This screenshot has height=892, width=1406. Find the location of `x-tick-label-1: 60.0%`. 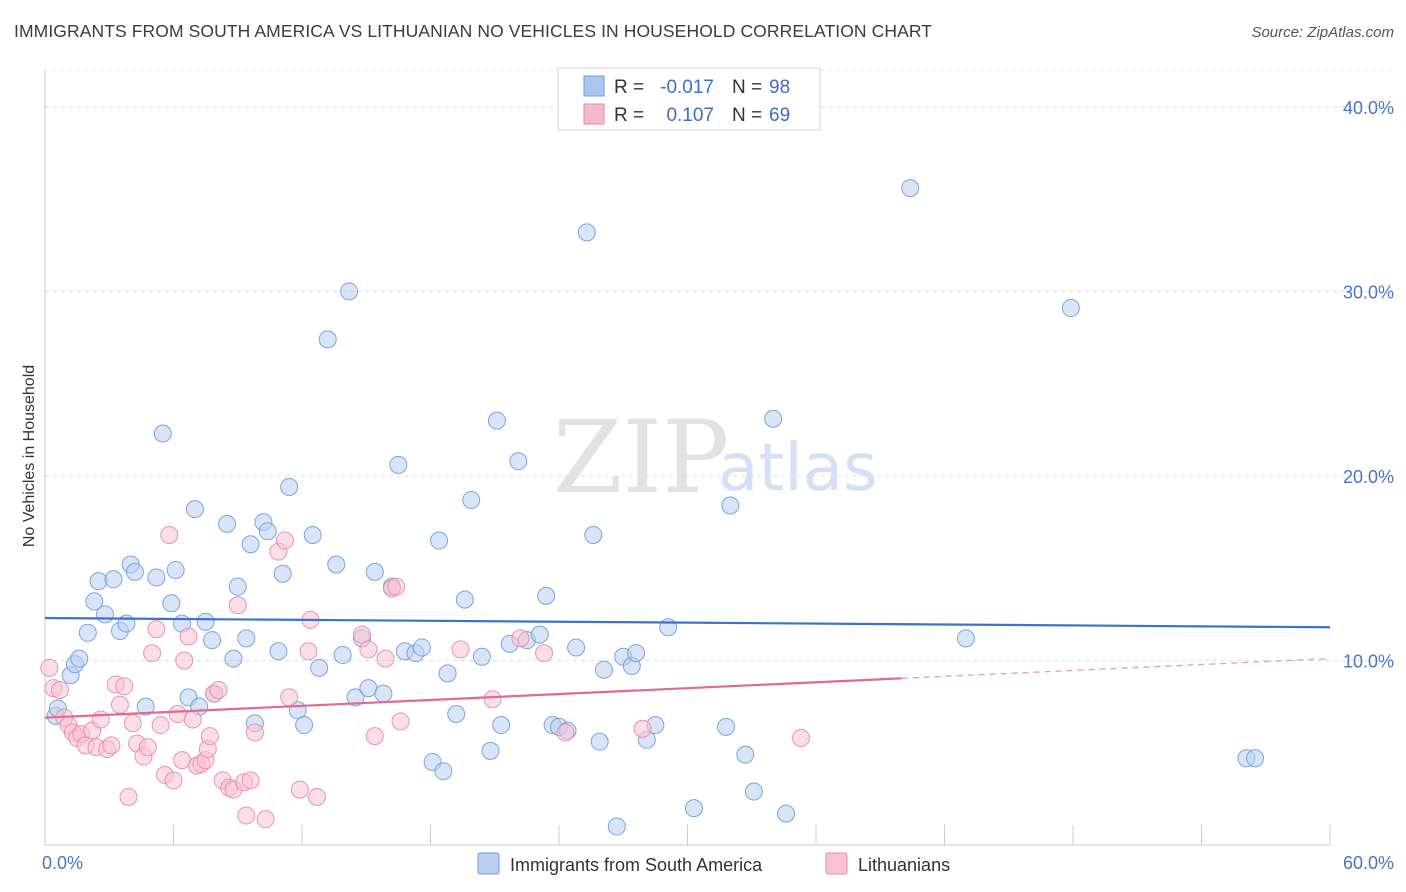

x-tick-label-1: 60.0% is located at coordinates (1368, 863).